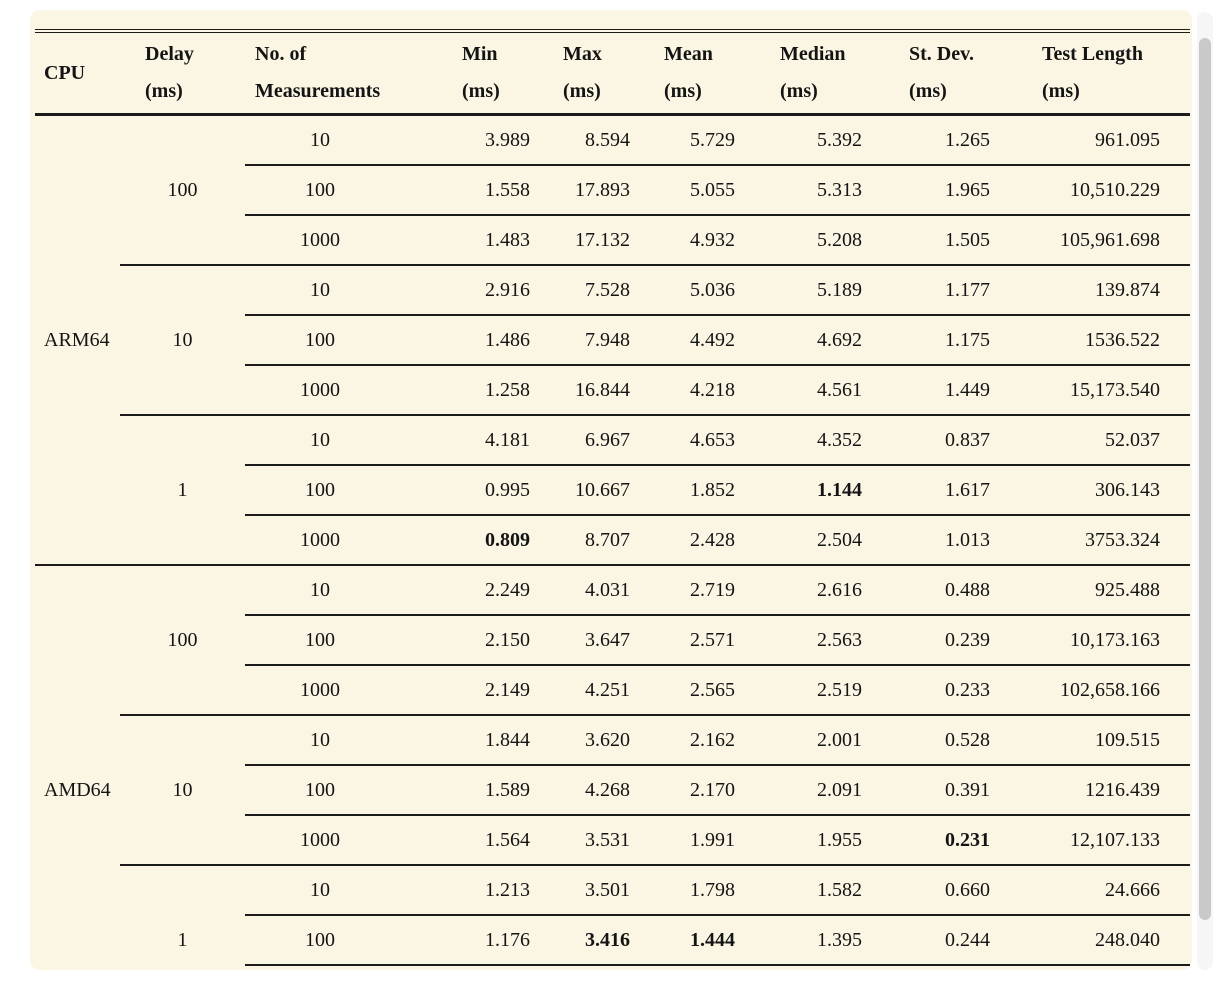 The image size is (1223, 987). Describe the element at coordinates (1105, 241) in the screenshot. I see `cell-testlen: 105,961.698` at that location.